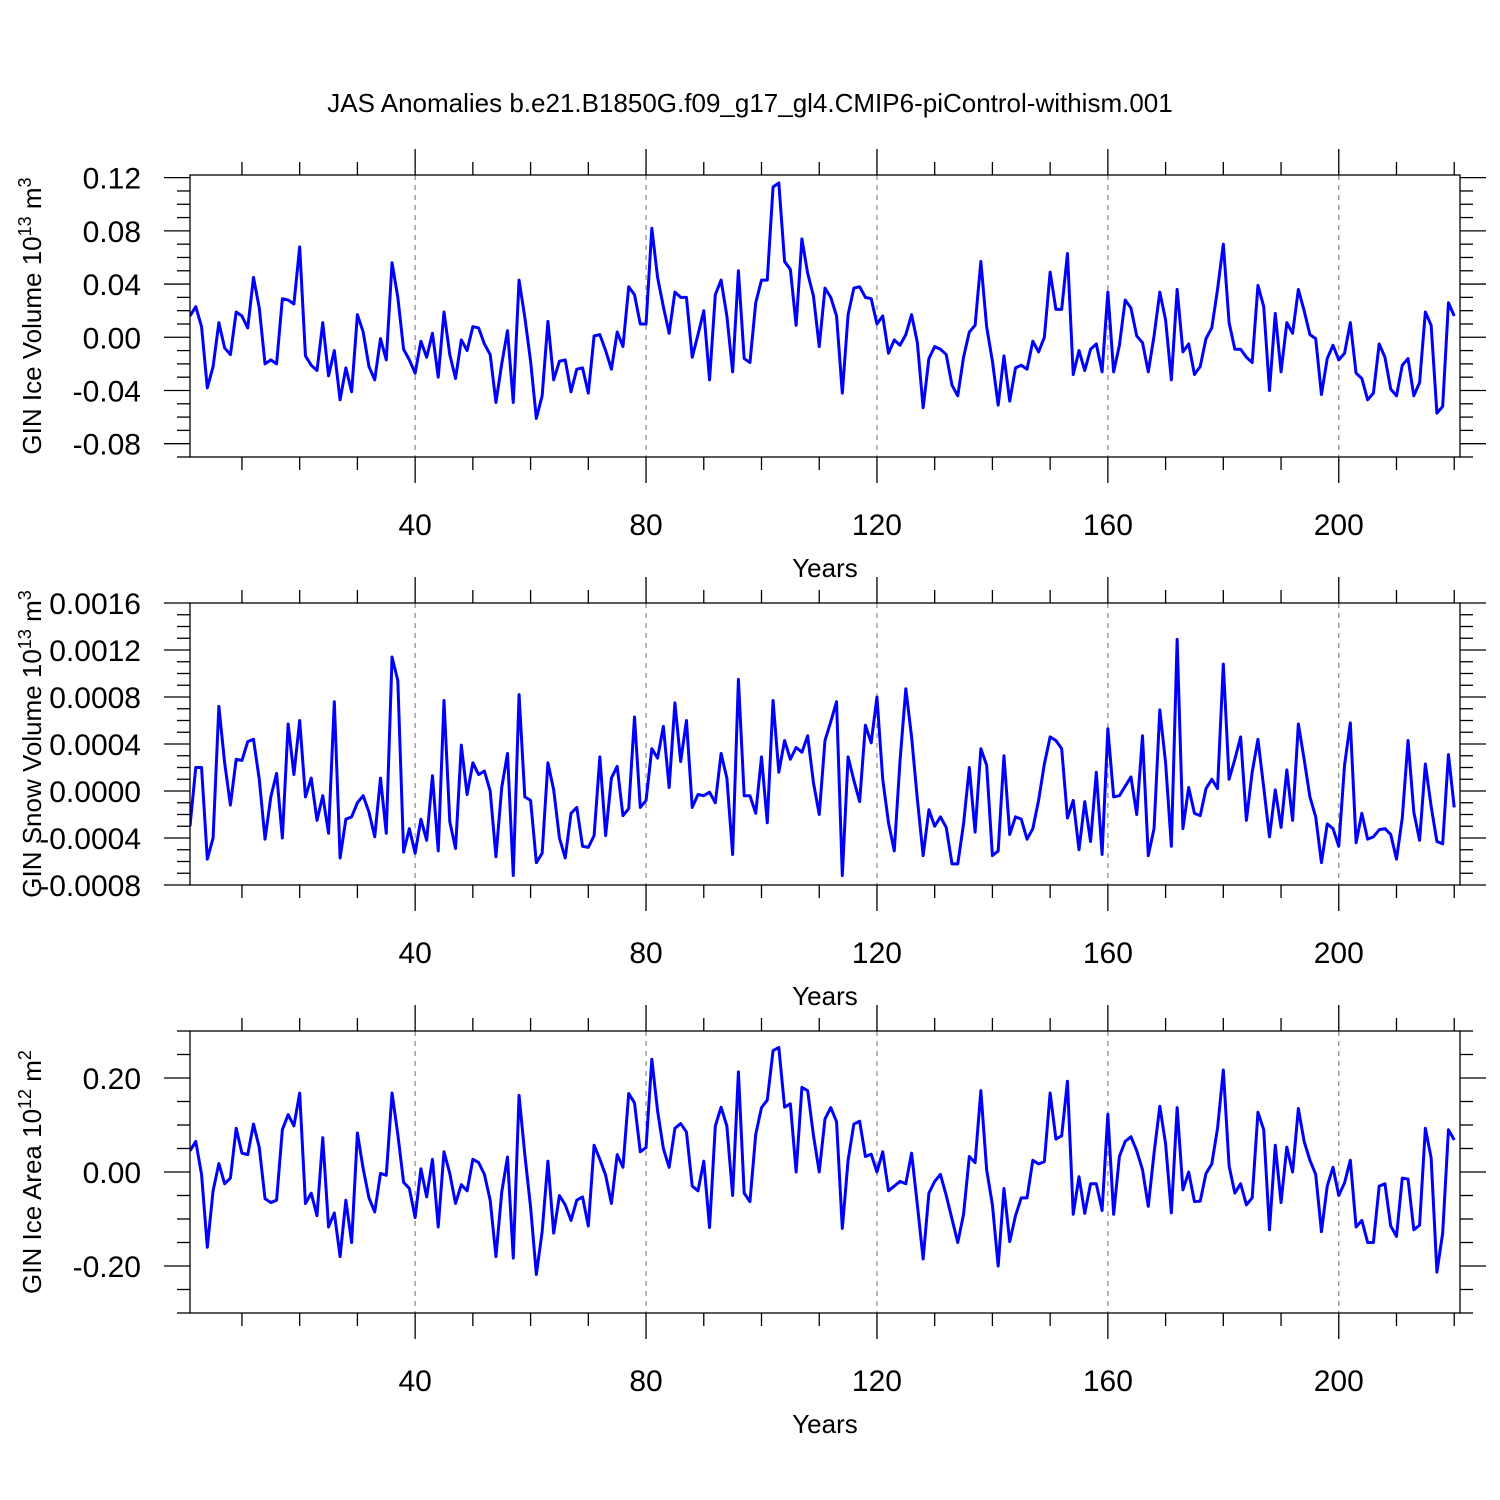 This screenshot has height=1500, width=1500. What do you see at coordinates (107, 445) in the screenshot?
I see `y-tick-label: -0.08` at bounding box center [107, 445].